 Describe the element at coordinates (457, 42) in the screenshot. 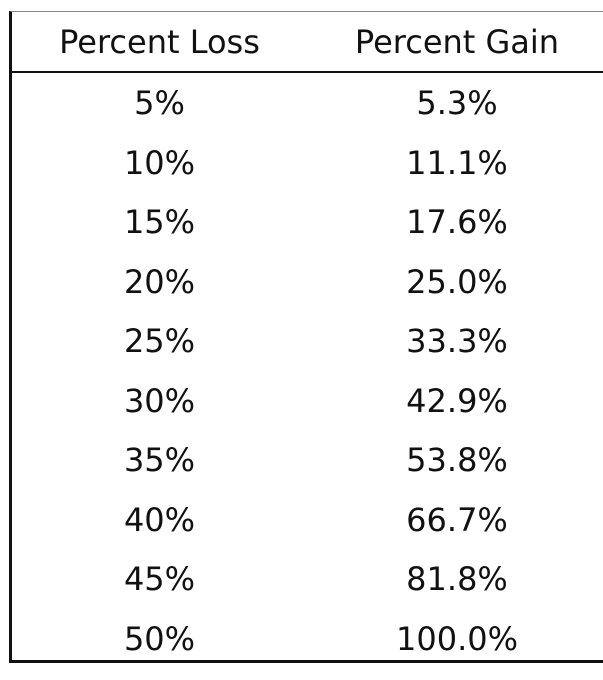

I see `header-cell: Percent Gain` at that location.